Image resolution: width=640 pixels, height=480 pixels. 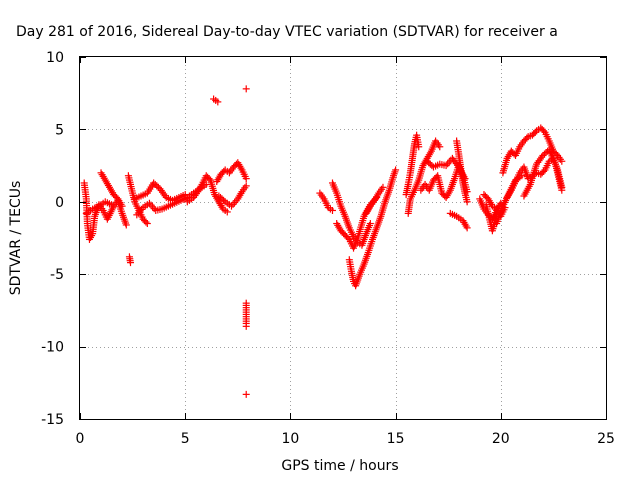 I want to click on y-tick-label: 10, so click(x=55, y=58).